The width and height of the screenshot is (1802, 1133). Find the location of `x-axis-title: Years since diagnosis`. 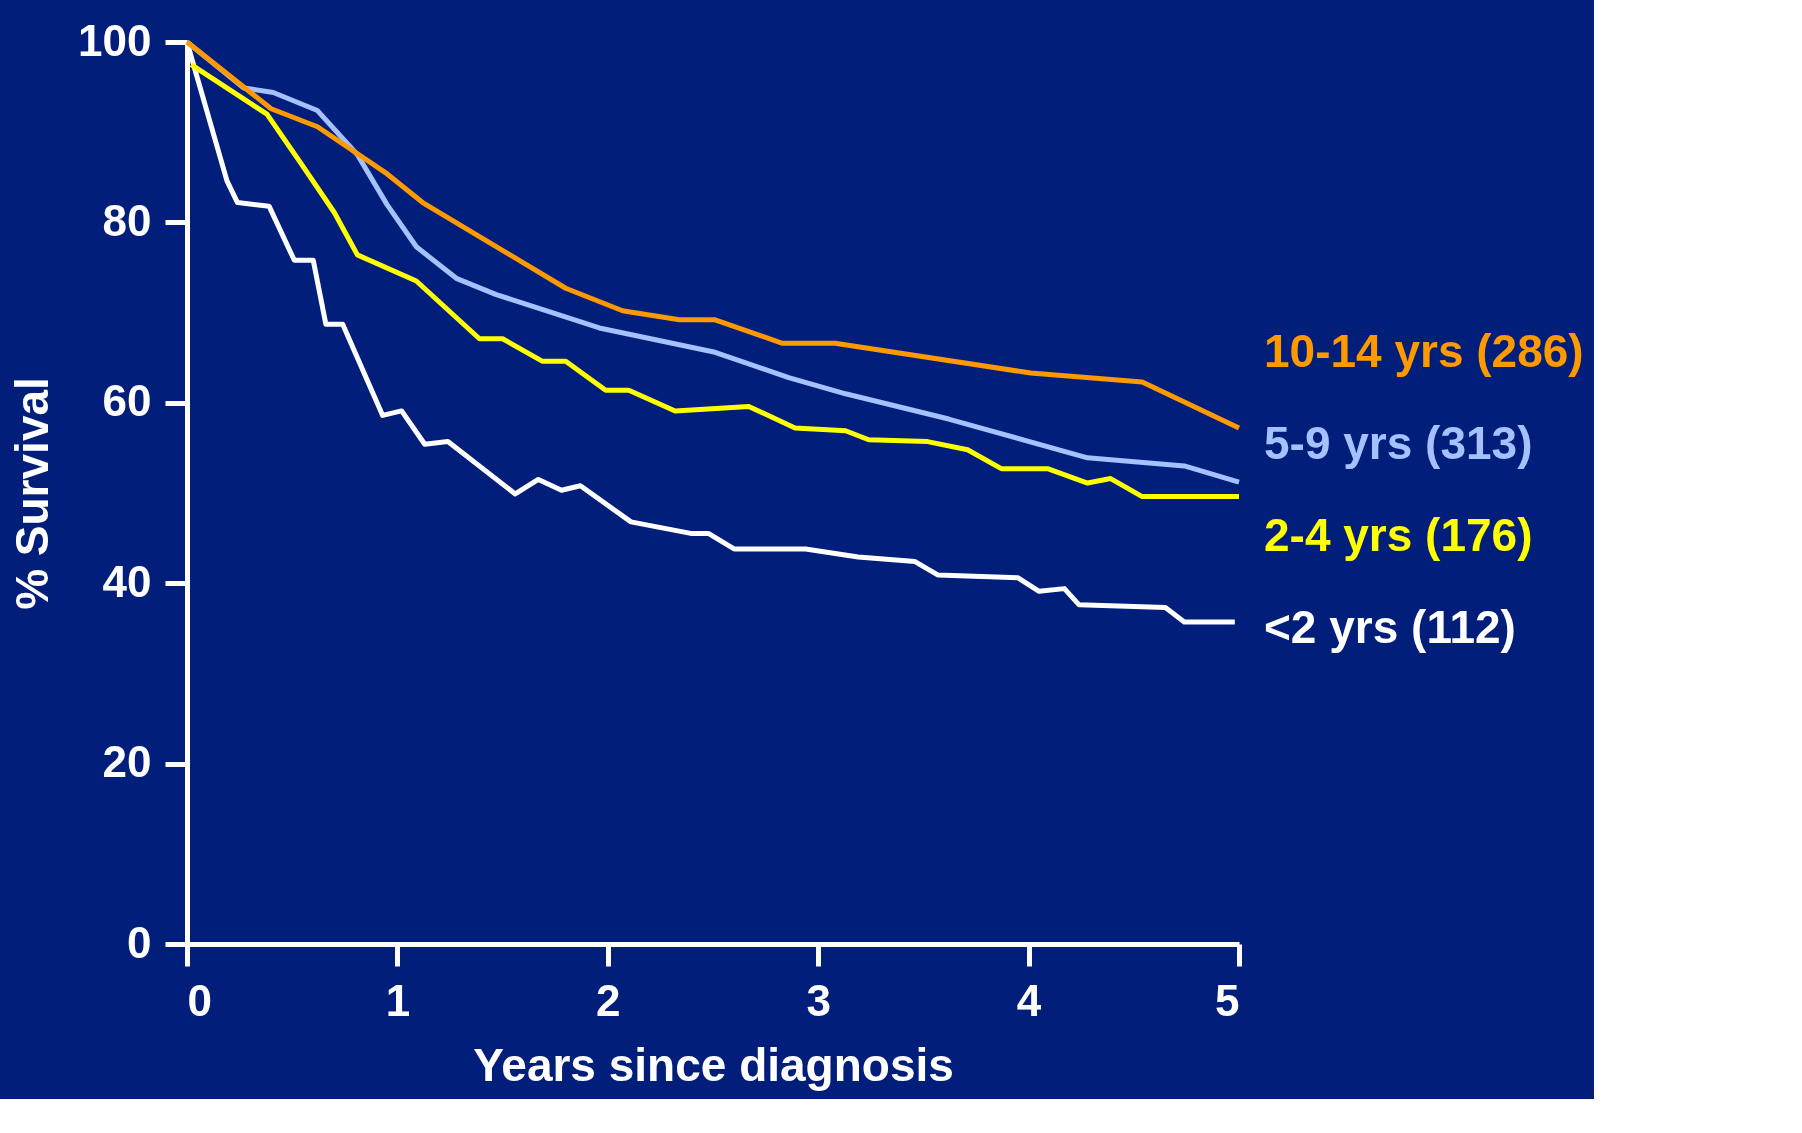

x-axis-title: Years since diagnosis is located at coordinates (713, 1064).